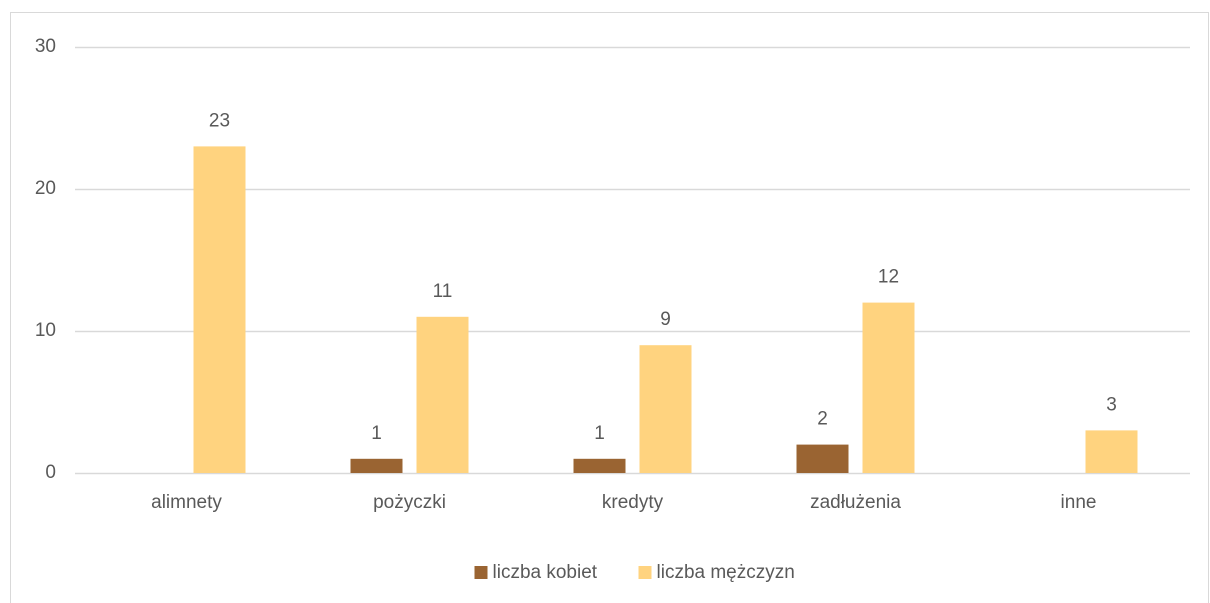 Image resolution: width=1210 pixels, height=603 pixels. I want to click on x-tick-label: pożyczki, so click(409, 502).